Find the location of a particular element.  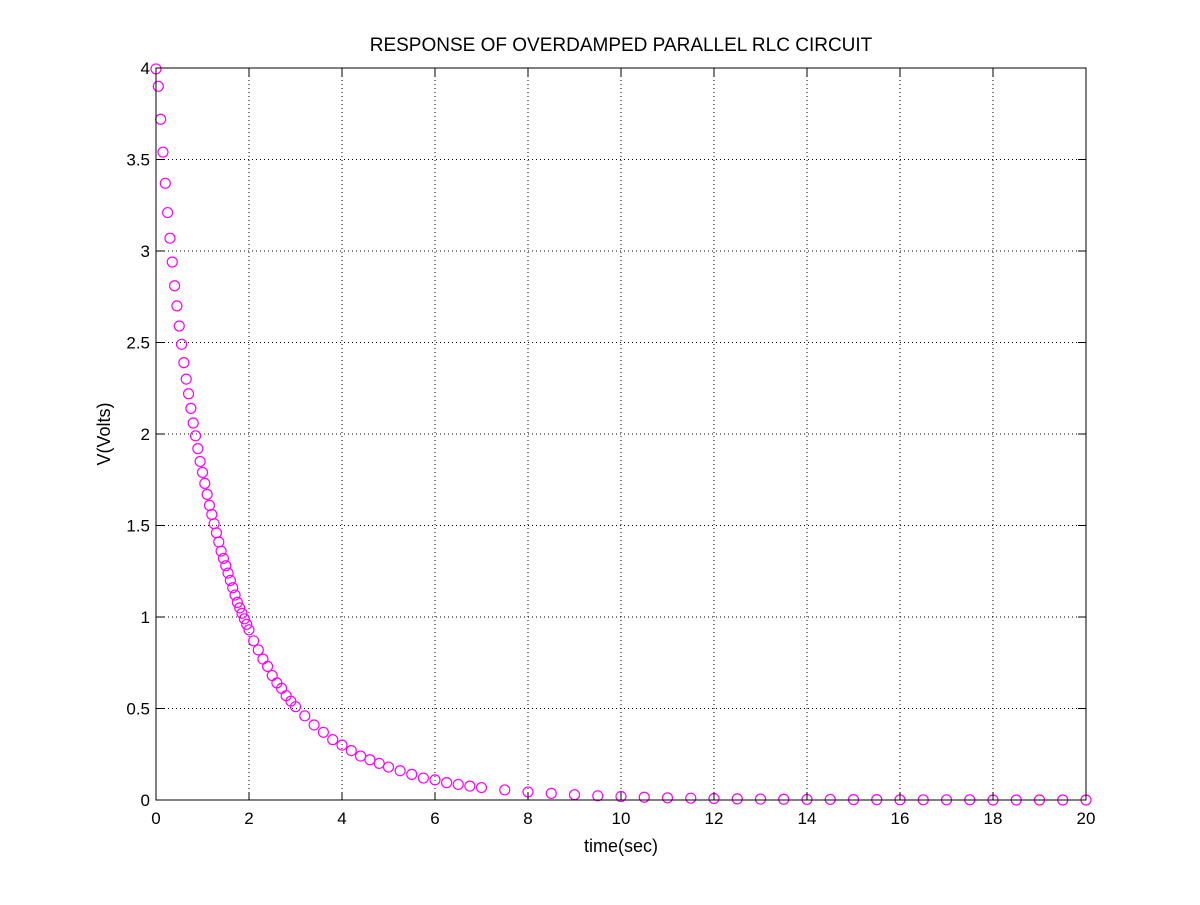

y-tick-label: 1.5 is located at coordinates (138, 526).